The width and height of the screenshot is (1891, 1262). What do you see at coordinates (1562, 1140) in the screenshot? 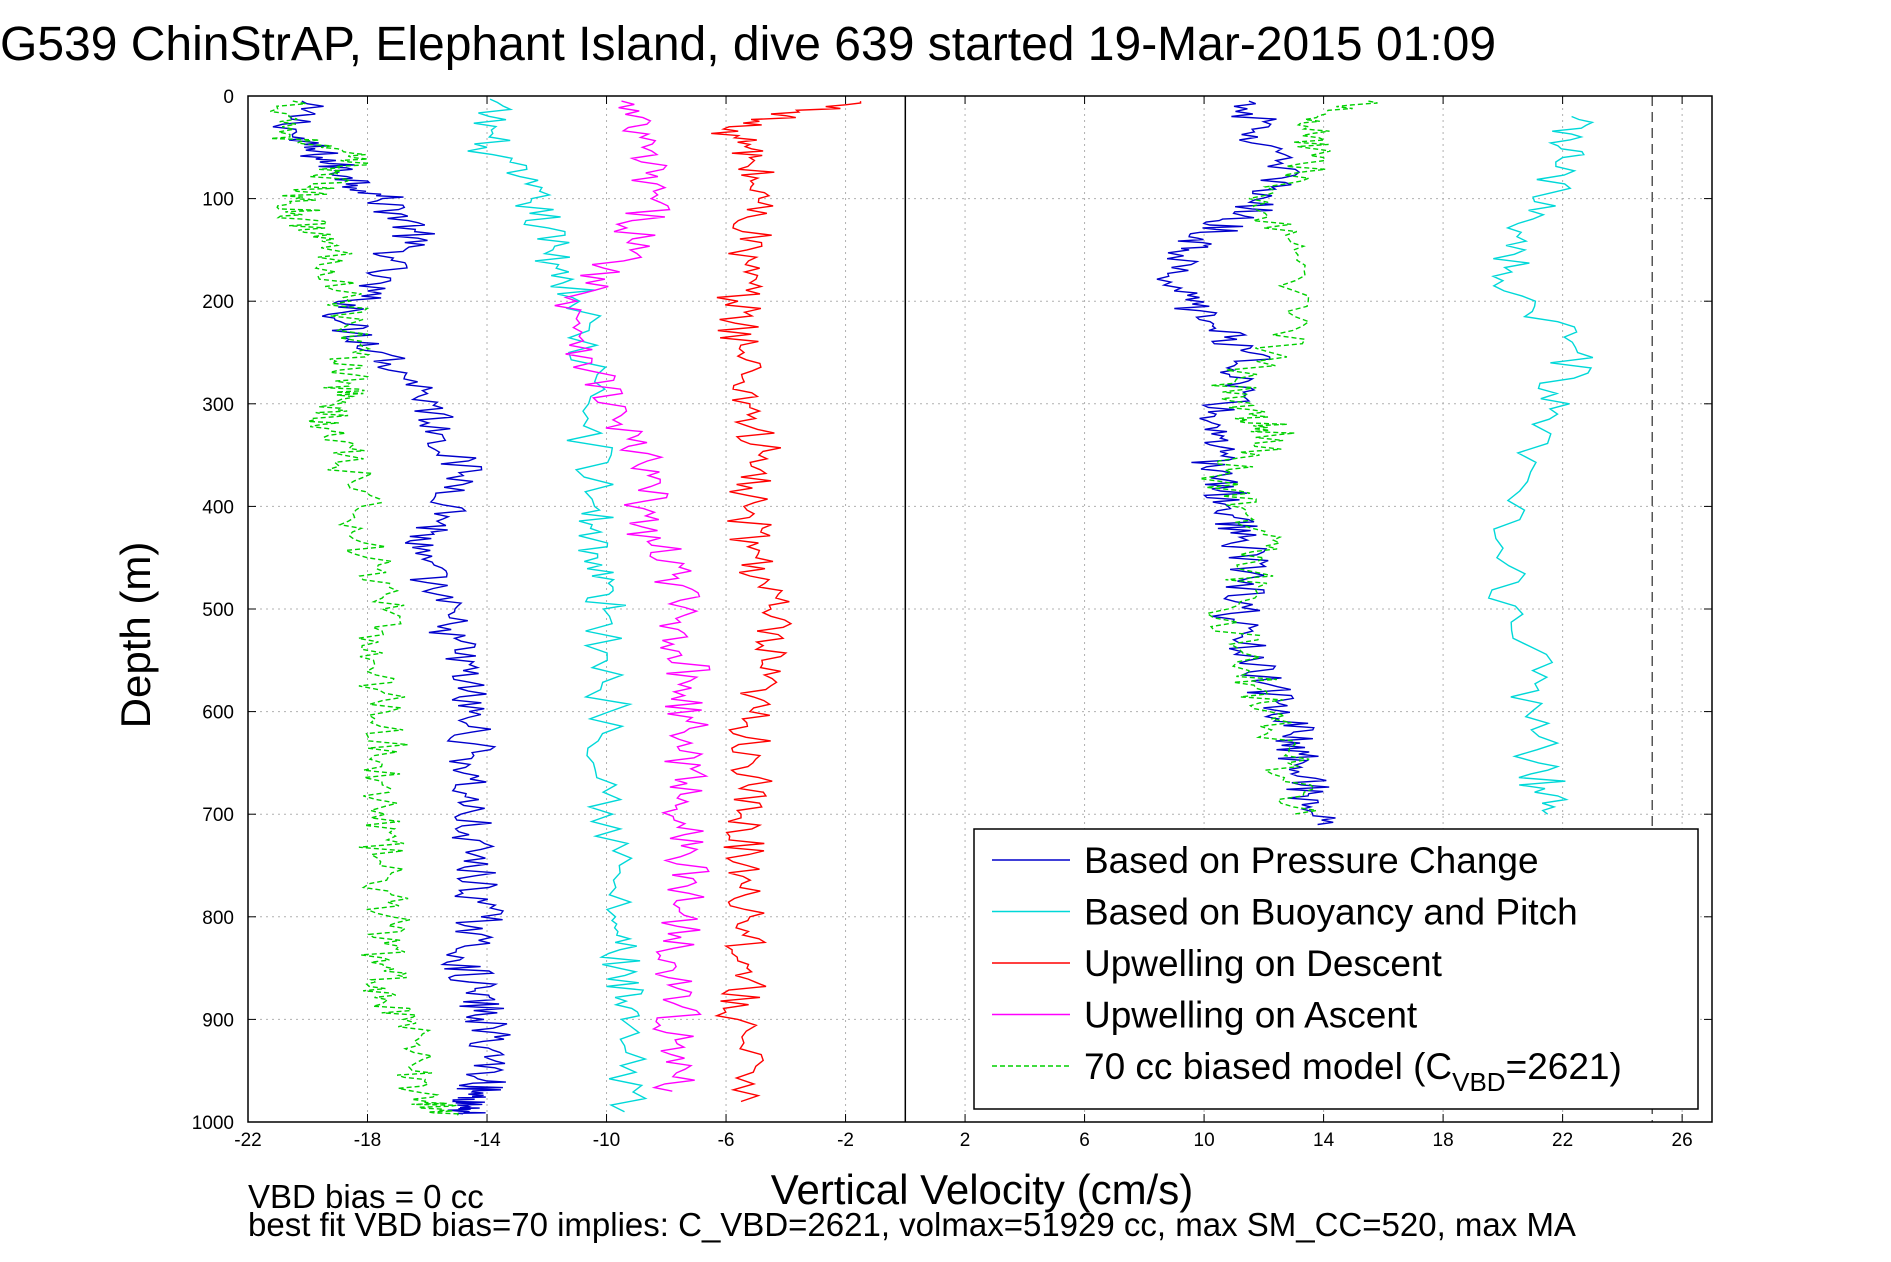
I see `x-tick-label: 22` at bounding box center [1562, 1140].